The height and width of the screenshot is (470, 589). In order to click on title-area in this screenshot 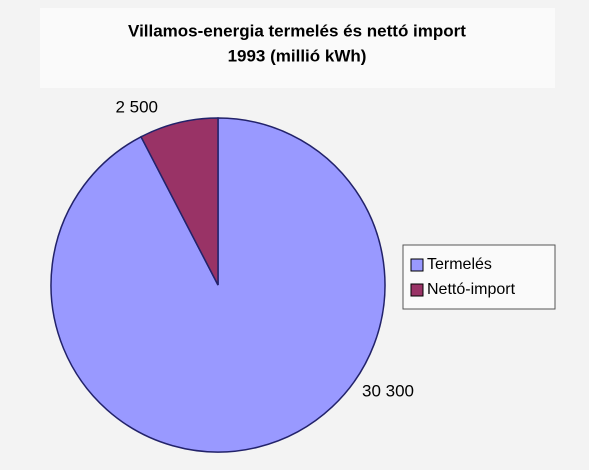, I will do `click(297, 48)`.